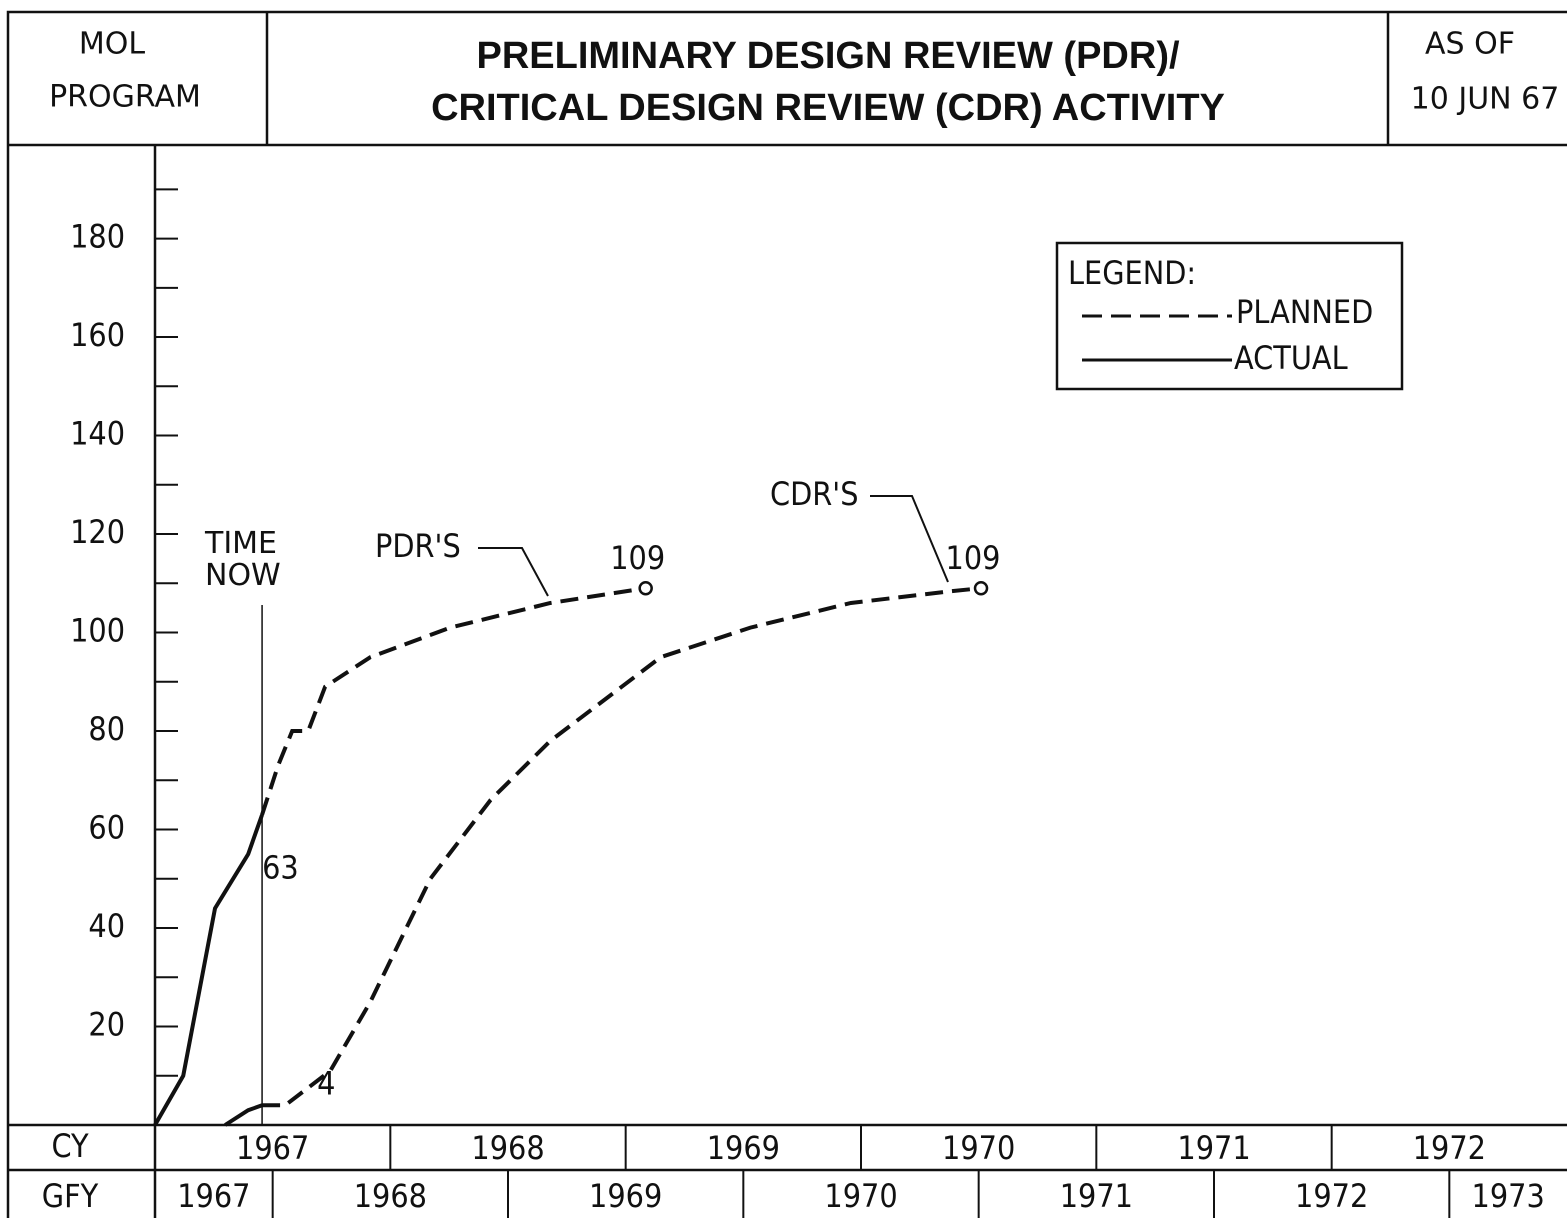 This screenshot has width=1567, height=1218. I want to click on callout: PDR'S, so click(418, 546).